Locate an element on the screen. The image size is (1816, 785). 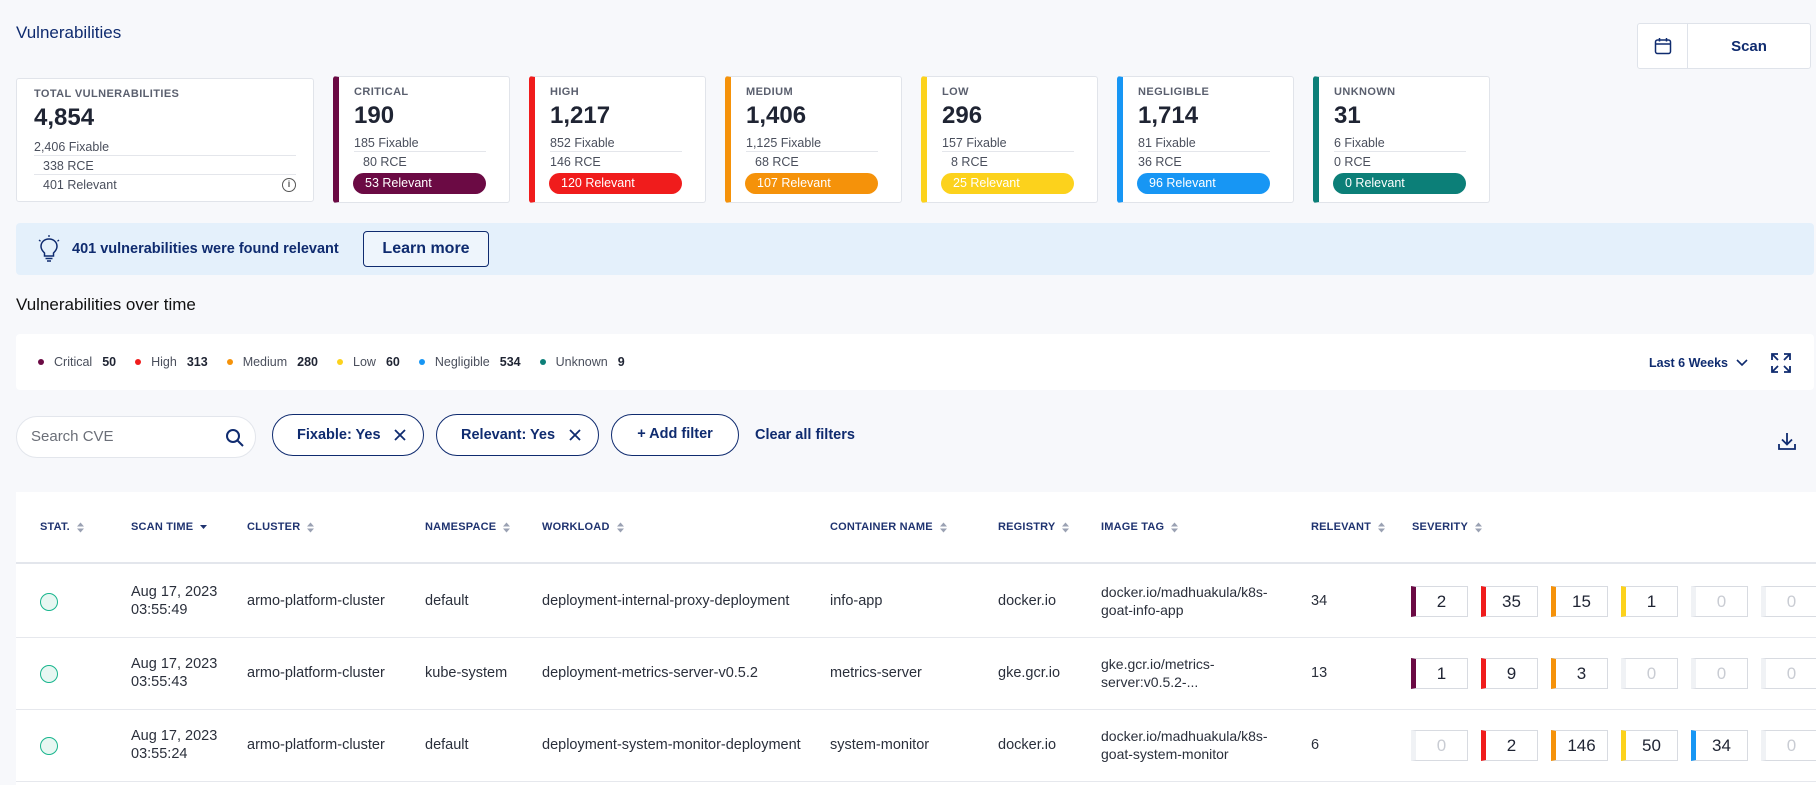
severity-relevant-pill: 0 Relevant is located at coordinates (1399, 183).